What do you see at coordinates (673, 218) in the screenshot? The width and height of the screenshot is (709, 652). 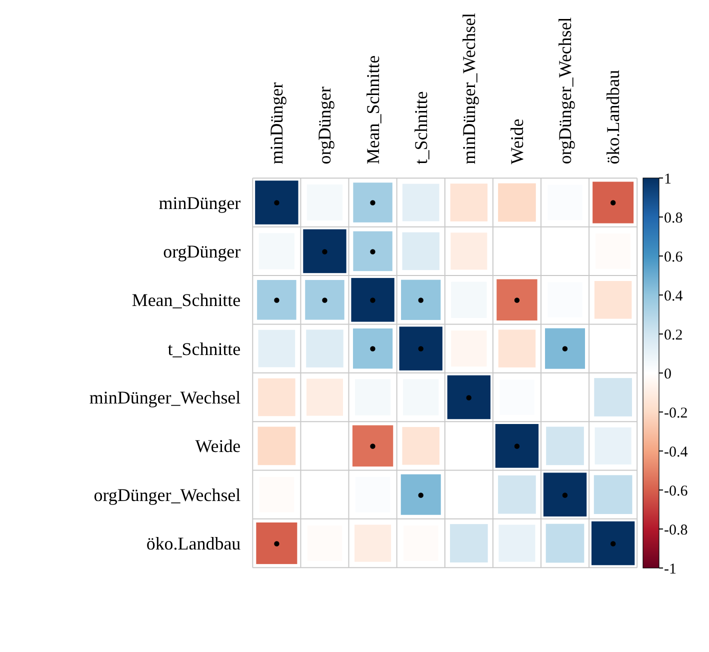 I see `color-bar-label: 0.8` at bounding box center [673, 218].